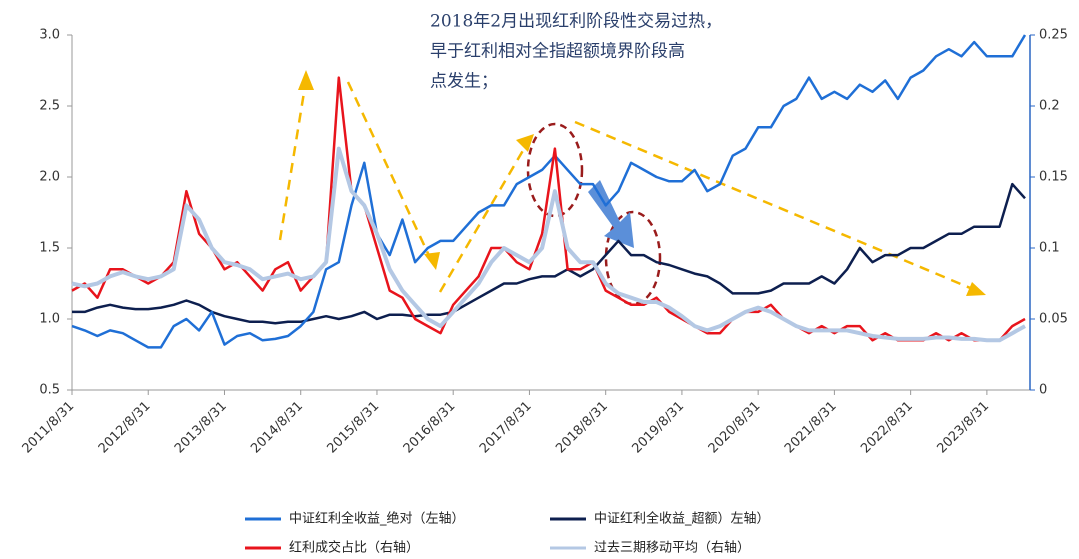  What do you see at coordinates (49, 390) in the screenshot?
I see `y-tick-label: 0.5` at bounding box center [49, 390].